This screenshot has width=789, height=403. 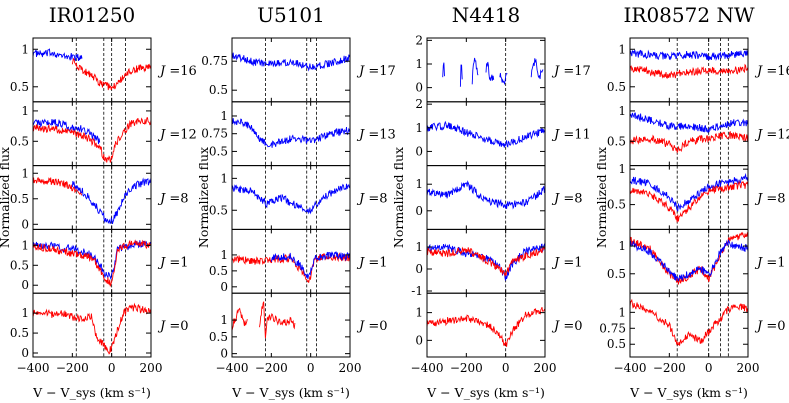 What do you see at coordinates (771, 135) in the screenshot?
I see `j-level-label: J =12` at bounding box center [771, 135].